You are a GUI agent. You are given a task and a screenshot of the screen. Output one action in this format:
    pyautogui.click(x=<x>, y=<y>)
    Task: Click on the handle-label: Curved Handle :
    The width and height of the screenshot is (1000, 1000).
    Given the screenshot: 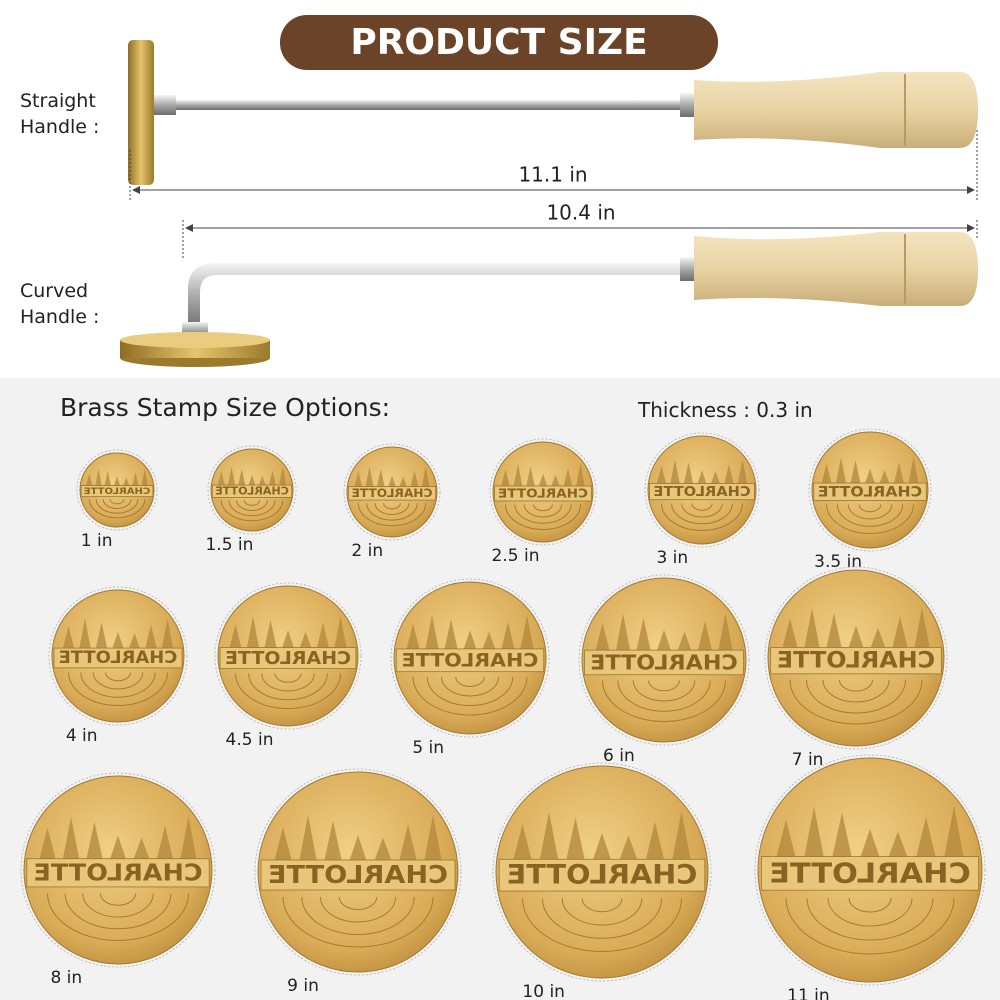 What is the action you would take?
    pyautogui.click(x=60, y=304)
    